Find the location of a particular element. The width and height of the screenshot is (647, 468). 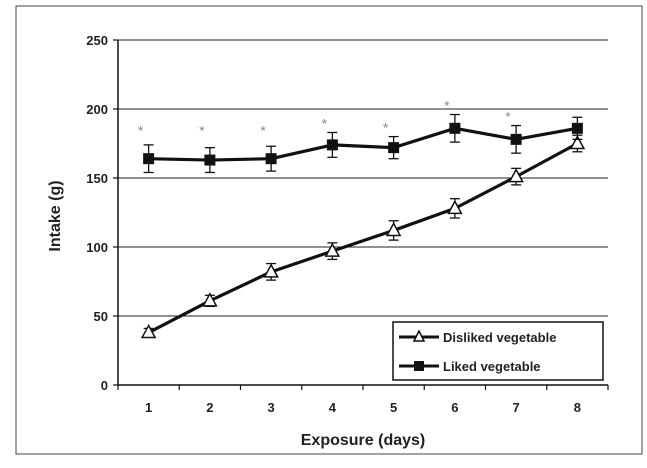

legend-square-marker is located at coordinates (419, 366).